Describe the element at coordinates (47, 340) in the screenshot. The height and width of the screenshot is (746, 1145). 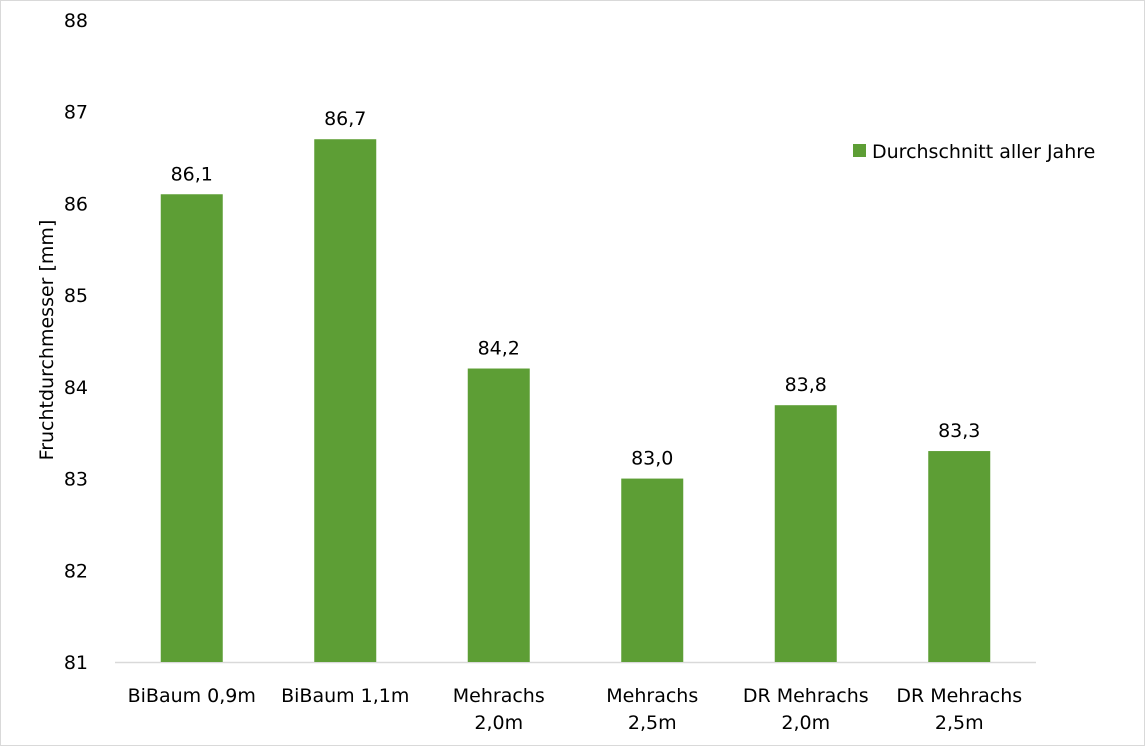
I see `y-axis-label: Fruchtdurchmesser [mm]` at that location.